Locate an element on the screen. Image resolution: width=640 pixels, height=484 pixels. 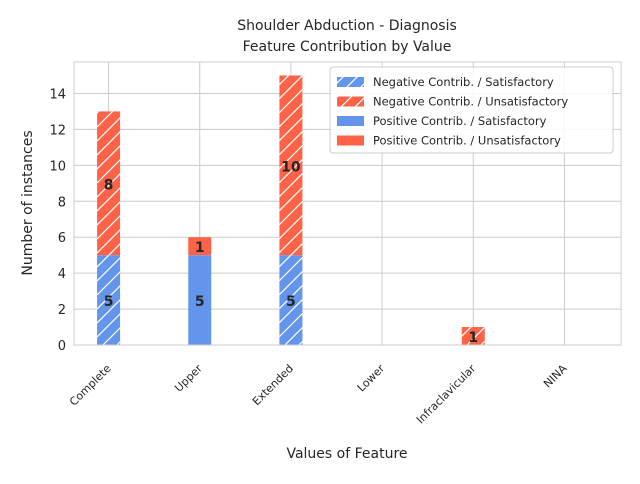
x-tick-label: Complete is located at coordinates (90, 385).